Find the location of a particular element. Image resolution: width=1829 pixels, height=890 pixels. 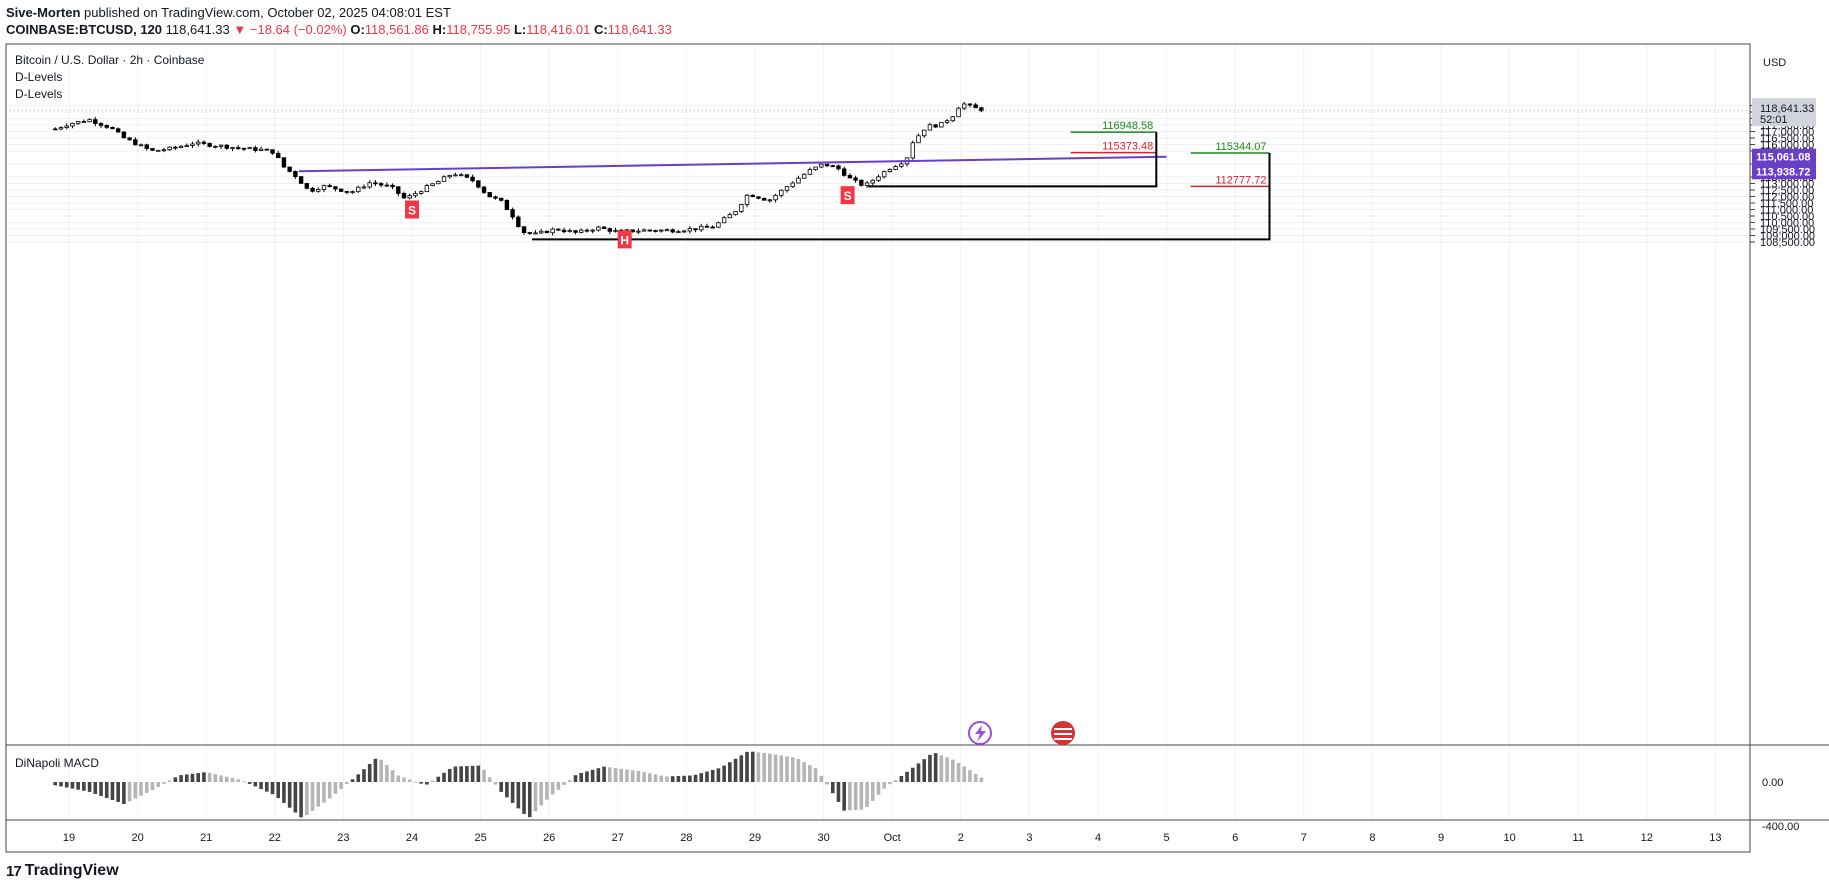

trendline is located at coordinates (732, 164).